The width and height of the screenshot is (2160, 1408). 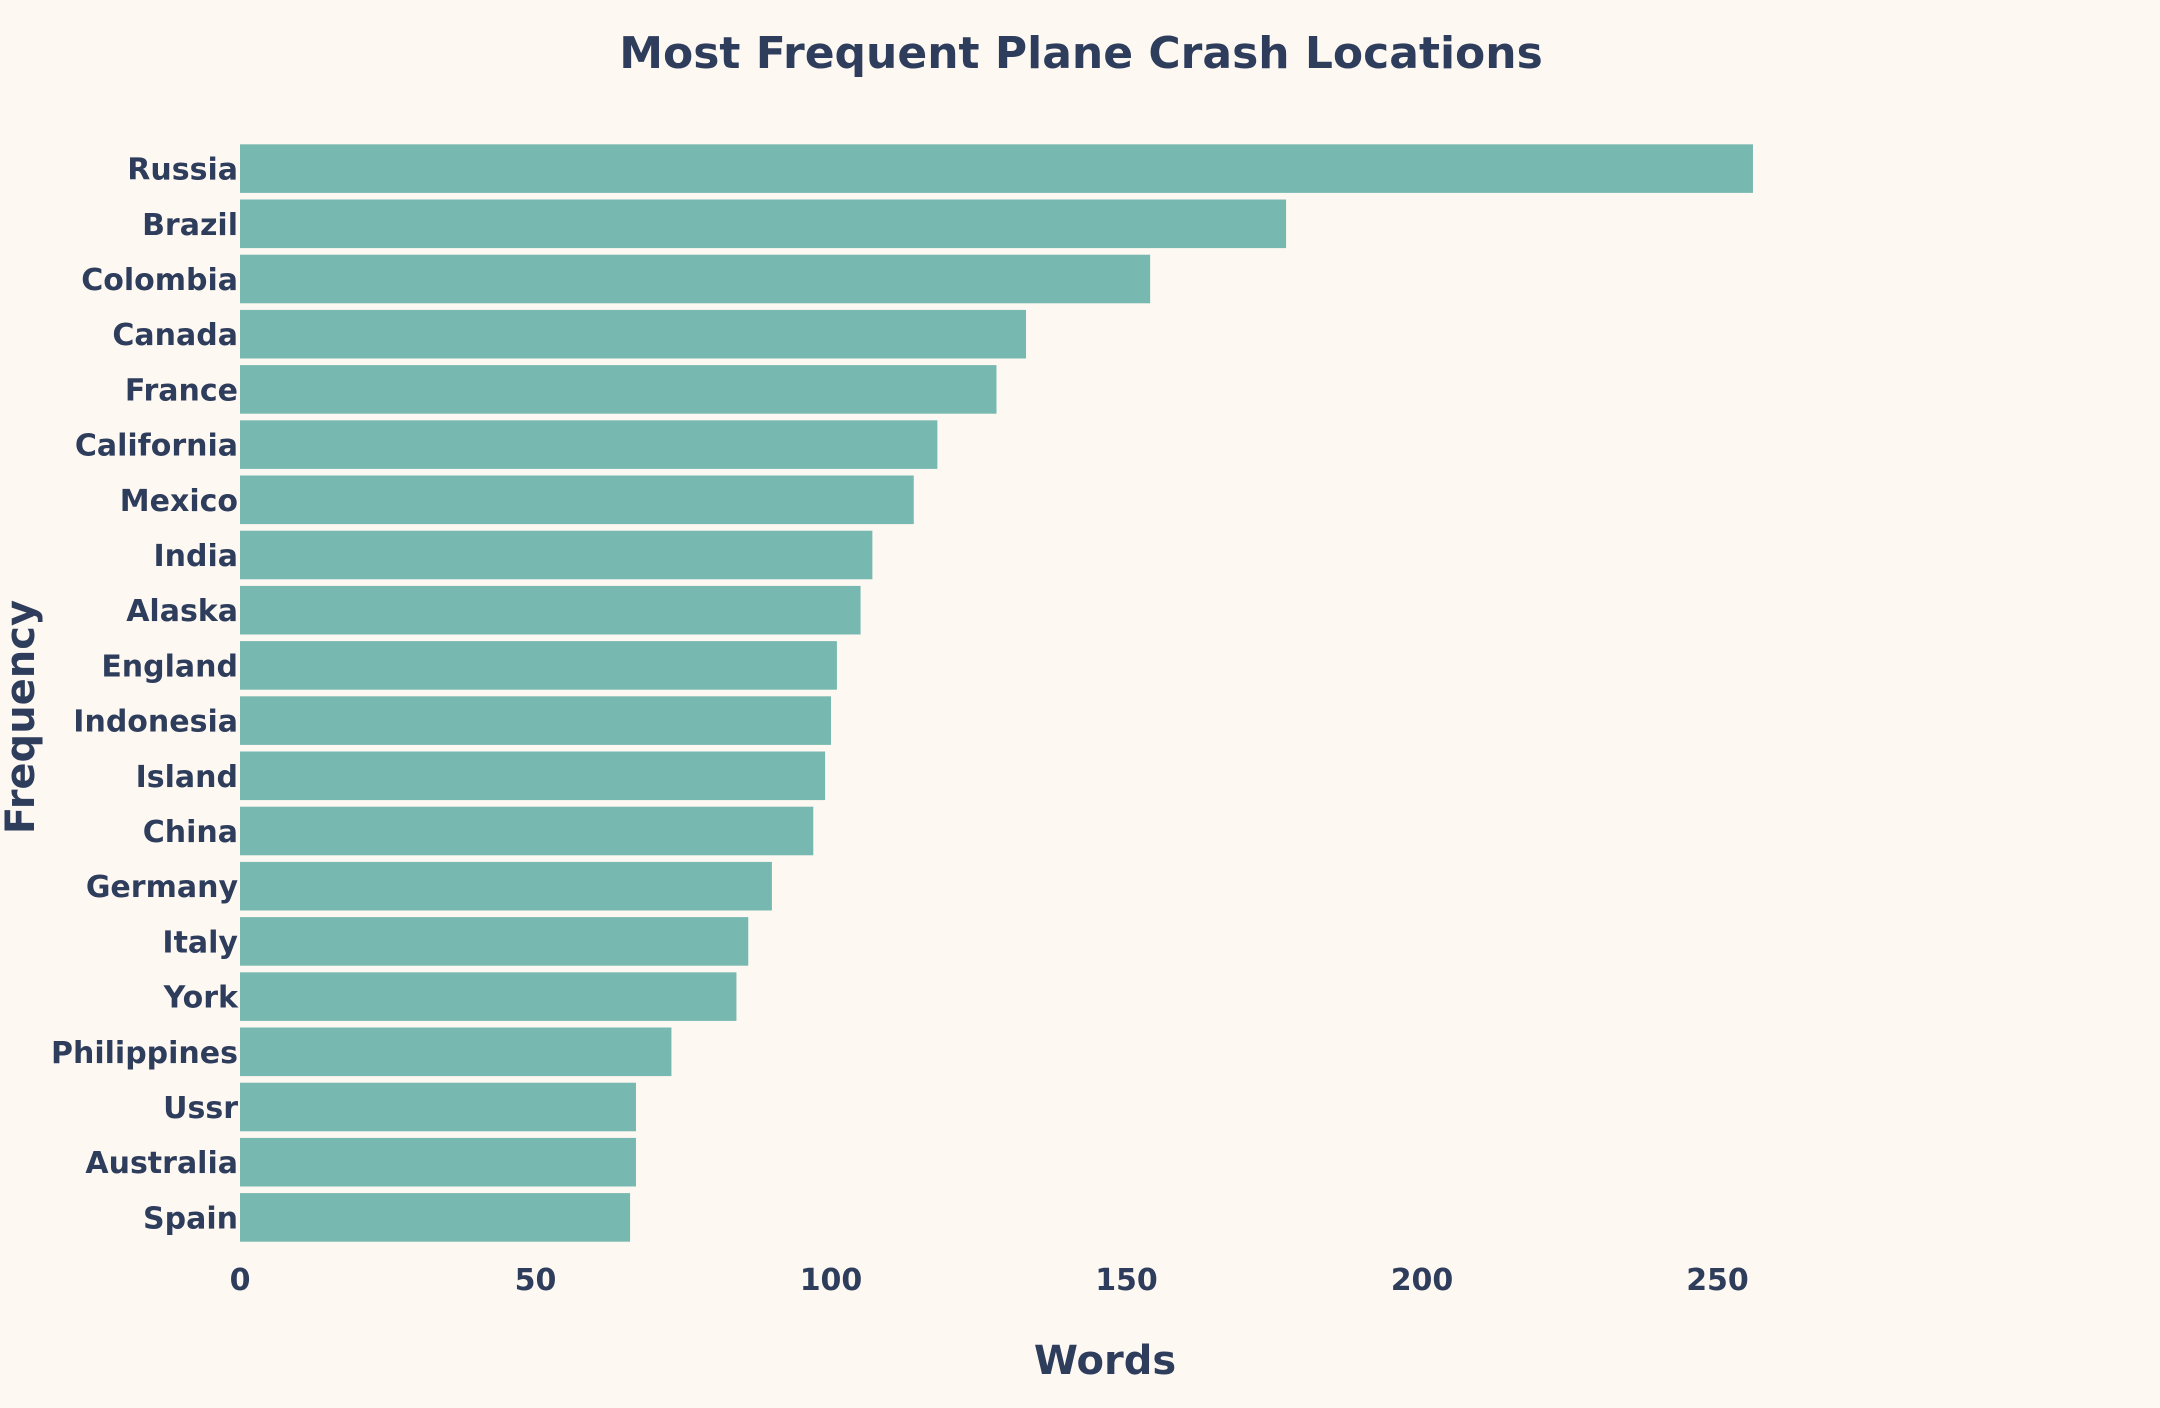 I want to click on chart-title: Most Frequent Plane Crash Locations, so click(x=1081, y=53).